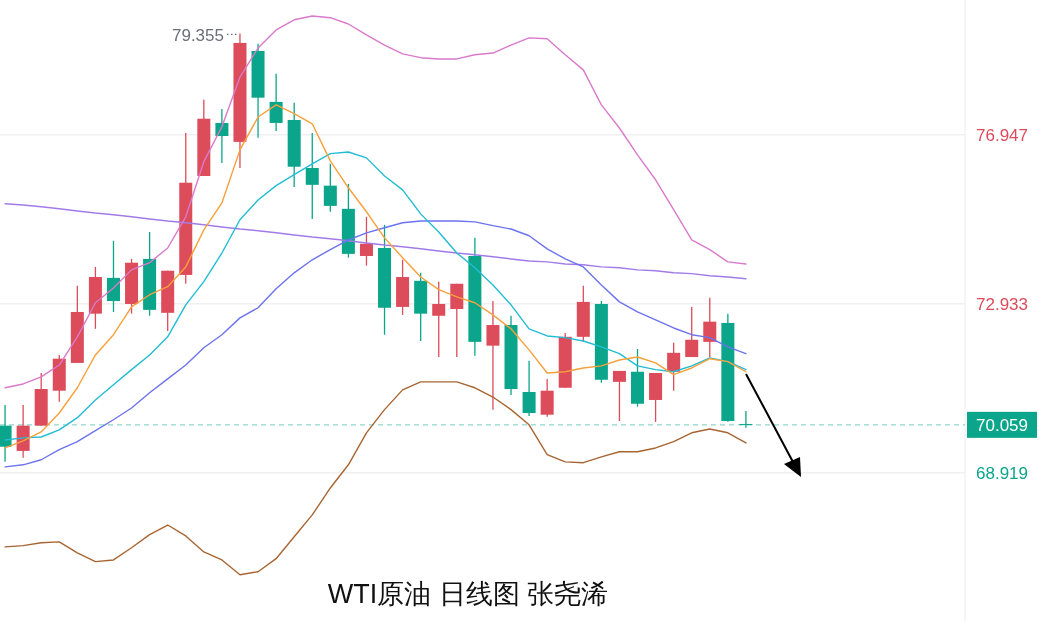 The image size is (1039, 621). I want to click on ref-line-label: 70.059, so click(1002, 425).